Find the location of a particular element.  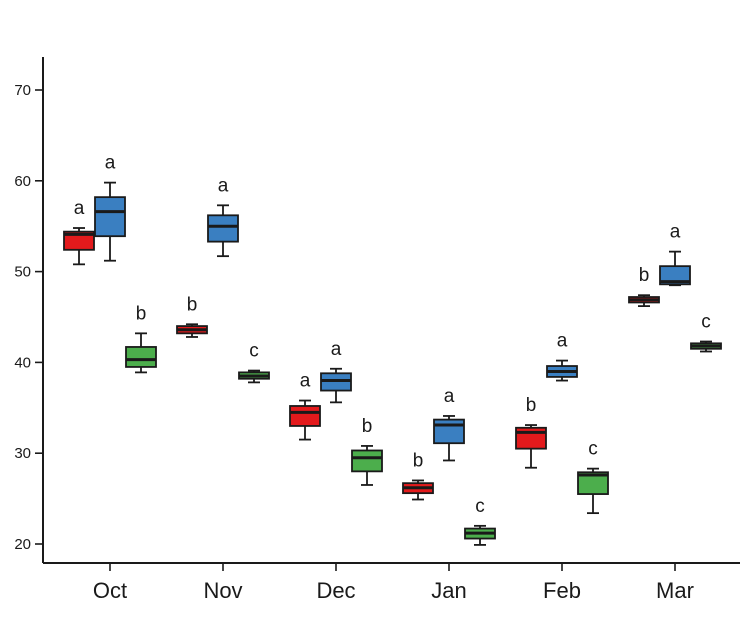

box-oct-red: a is located at coordinates (79, 232).